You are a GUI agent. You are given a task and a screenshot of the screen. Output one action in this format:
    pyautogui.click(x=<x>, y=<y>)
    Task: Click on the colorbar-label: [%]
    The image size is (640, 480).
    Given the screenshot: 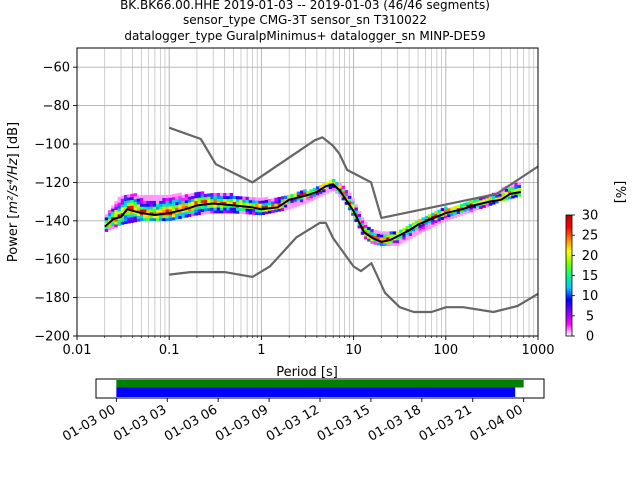 What is the action you would take?
    pyautogui.click(x=619, y=192)
    